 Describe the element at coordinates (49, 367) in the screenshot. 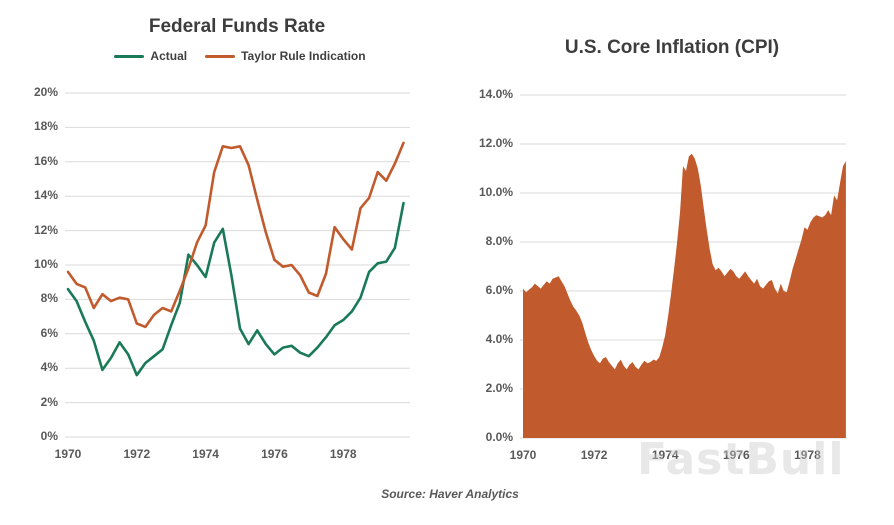

I see `y-tick-label: 4%` at that location.